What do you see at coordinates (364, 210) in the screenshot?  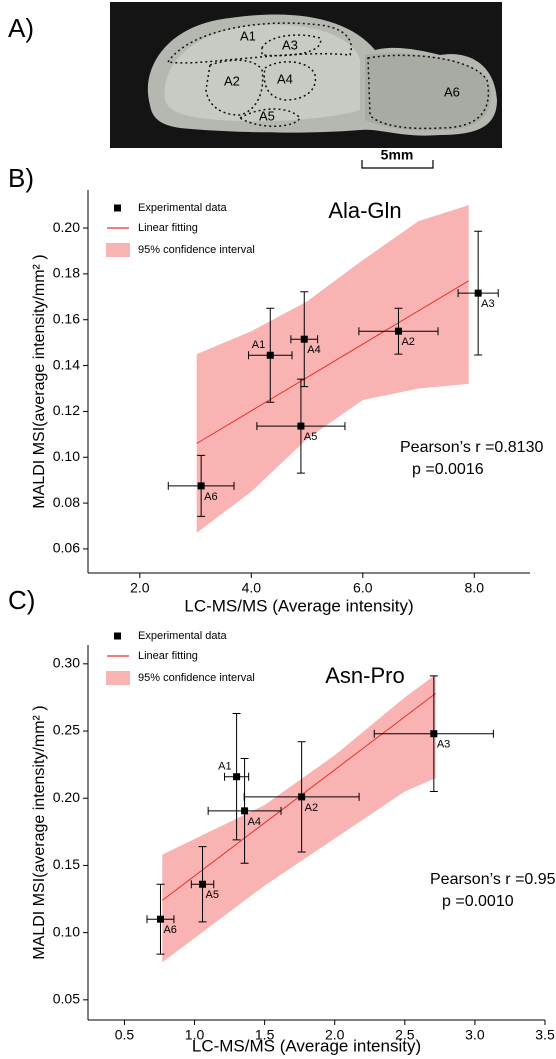 I see `chart-title: Ala-Gln` at bounding box center [364, 210].